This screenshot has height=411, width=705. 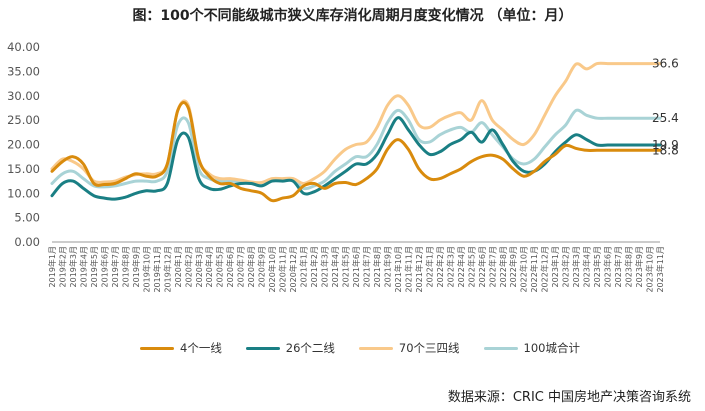 I want to click on x-tick-label: 2021年8月, so click(x=377, y=266).